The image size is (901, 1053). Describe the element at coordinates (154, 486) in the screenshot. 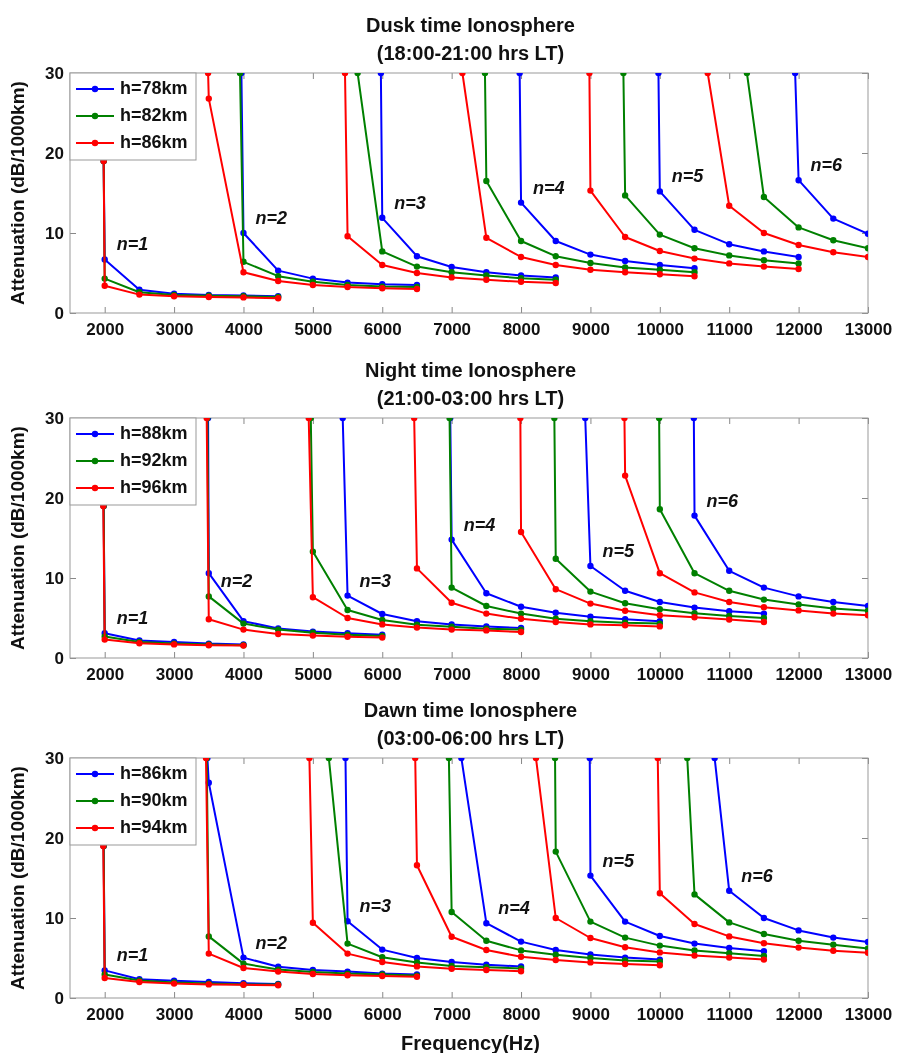

I see `legend-label: h=96km` at that location.